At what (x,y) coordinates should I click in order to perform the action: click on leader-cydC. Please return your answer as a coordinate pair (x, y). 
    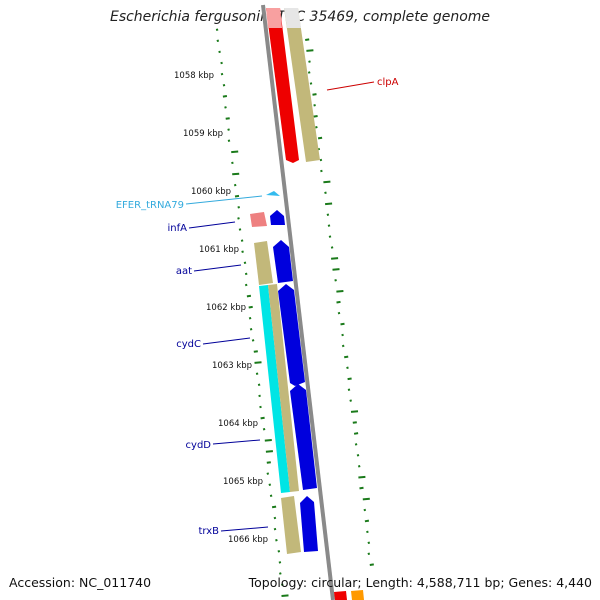
    Looking at the image, I should click on (226, 341).